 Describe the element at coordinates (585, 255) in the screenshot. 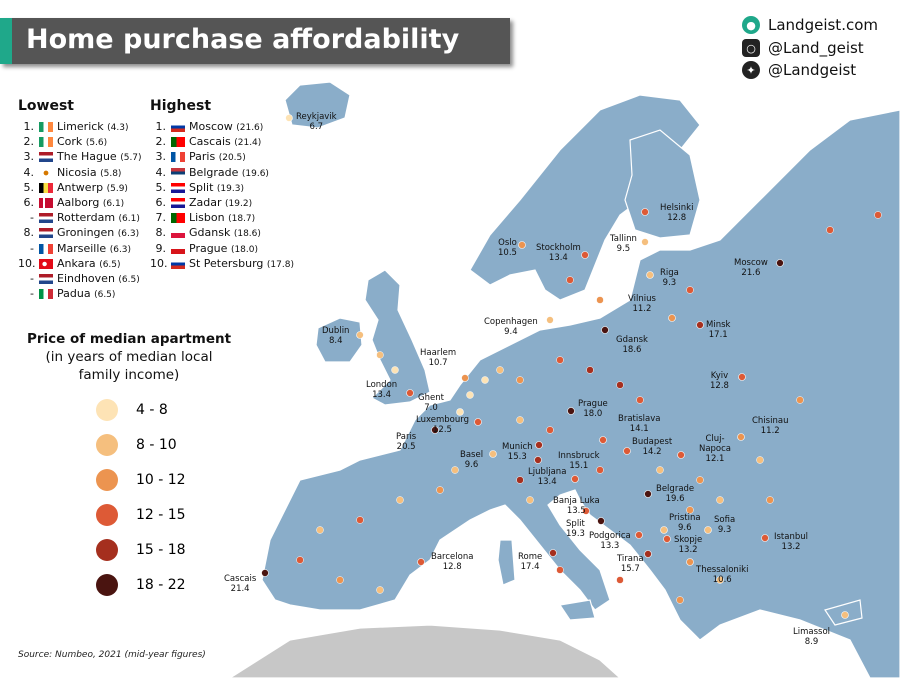

I see `city-dot-stockholm` at that location.